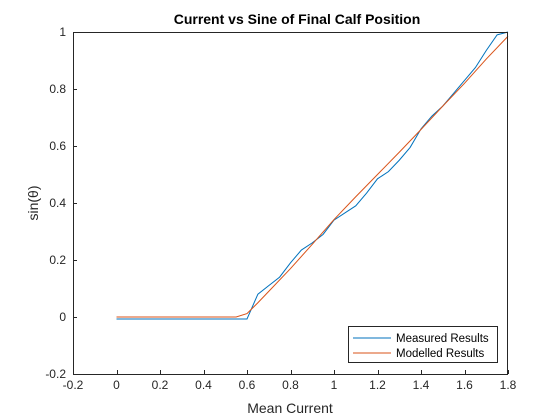 The width and height of the screenshot is (560, 420). I want to click on x-tick-label: 1.4, so click(421, 385).